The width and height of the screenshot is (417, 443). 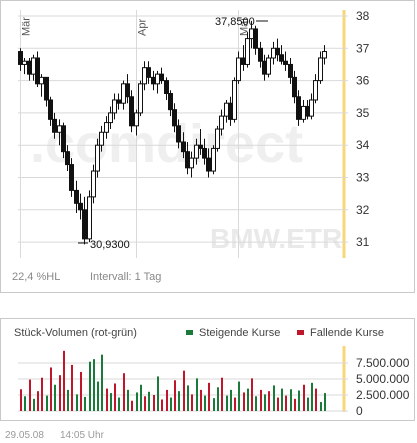 What do you see at coordinates (363, 16) in the screenshot?
I see `price-y-tick: 38` at bounding box center [363, 16].